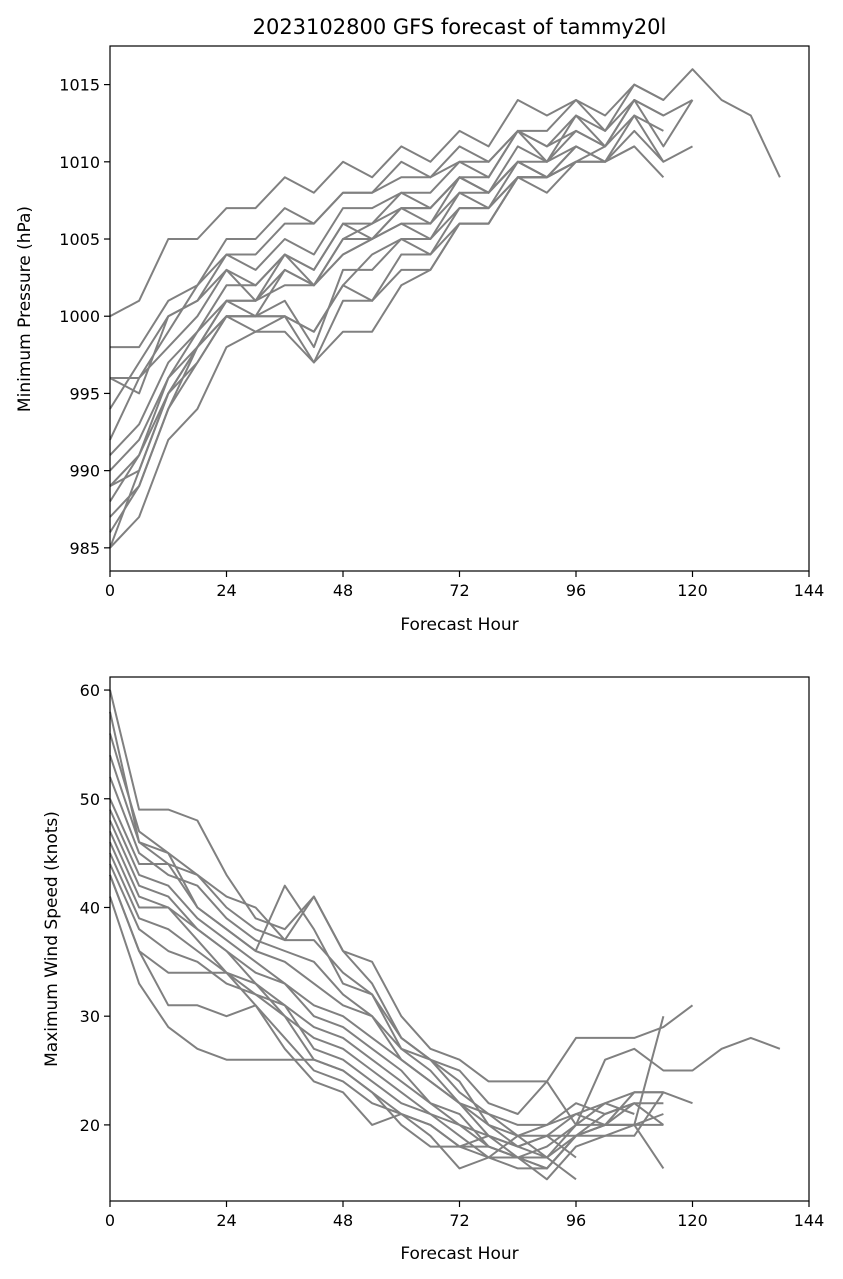 The image size is (843, 1279). Describe the element at coordinates (459, 1254) in the screenshot. I see `wind-x-axis-label: Forecast Hour` at that location.